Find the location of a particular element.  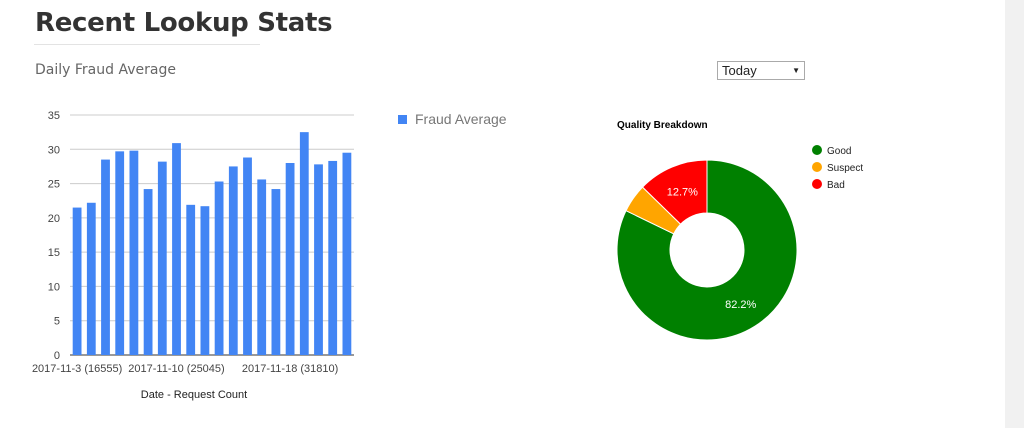

legend-label: Fraud Average is located at coordinates (461, 119).